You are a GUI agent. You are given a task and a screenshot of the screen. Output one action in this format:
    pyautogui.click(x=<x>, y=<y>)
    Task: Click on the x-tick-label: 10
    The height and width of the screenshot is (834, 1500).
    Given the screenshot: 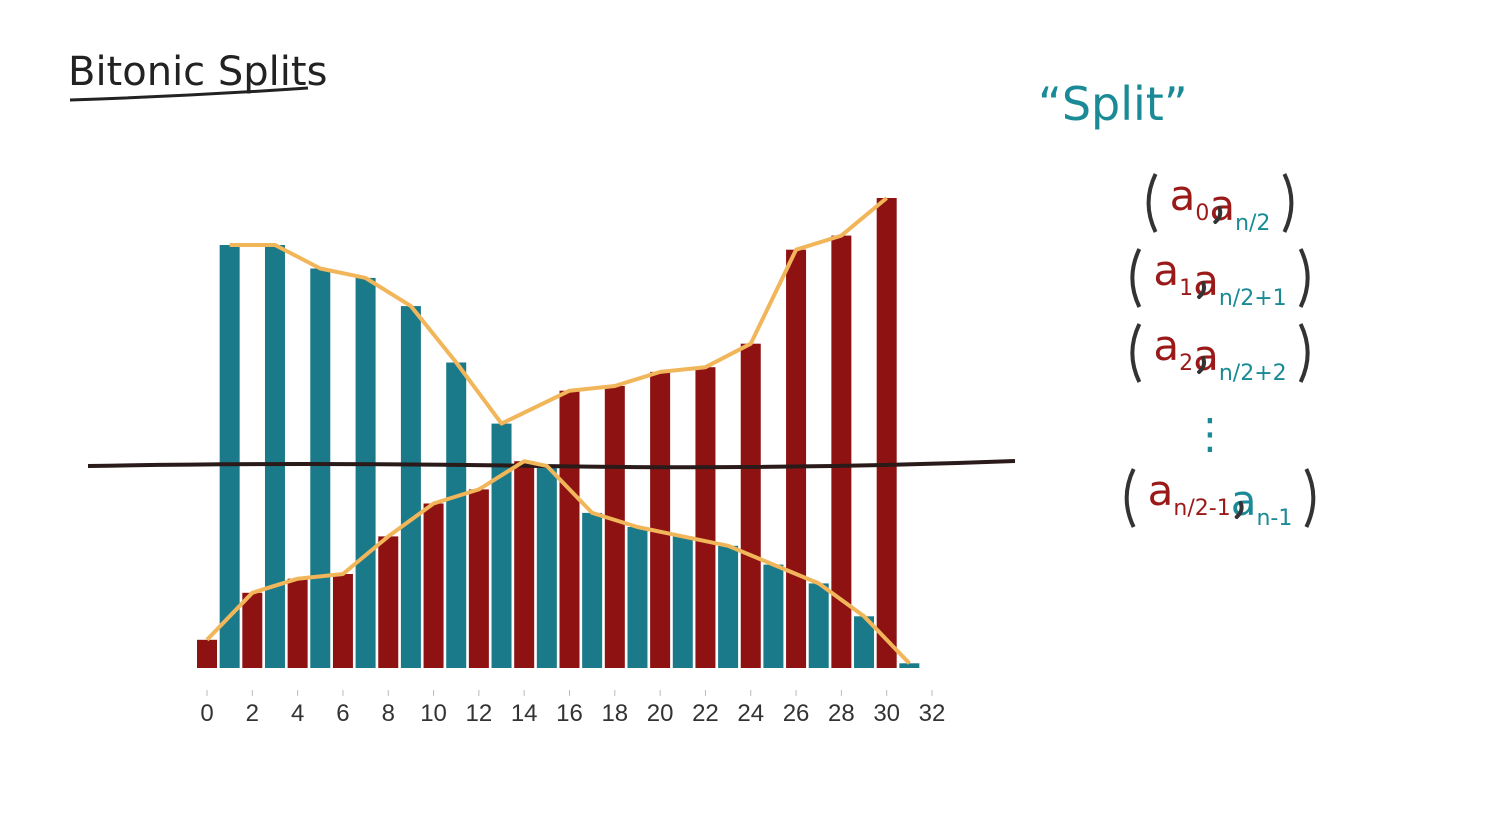 What is the action you would take?
    pyautogui.click(x=433, y=713)
    